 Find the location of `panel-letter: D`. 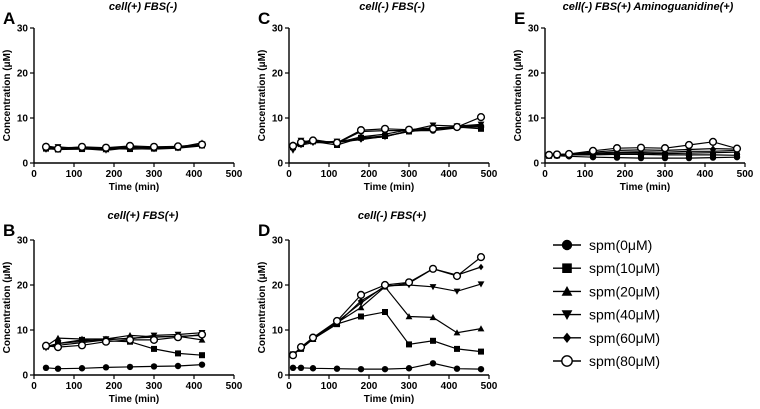

panel-letter: D is located at coordinates (264, 230).